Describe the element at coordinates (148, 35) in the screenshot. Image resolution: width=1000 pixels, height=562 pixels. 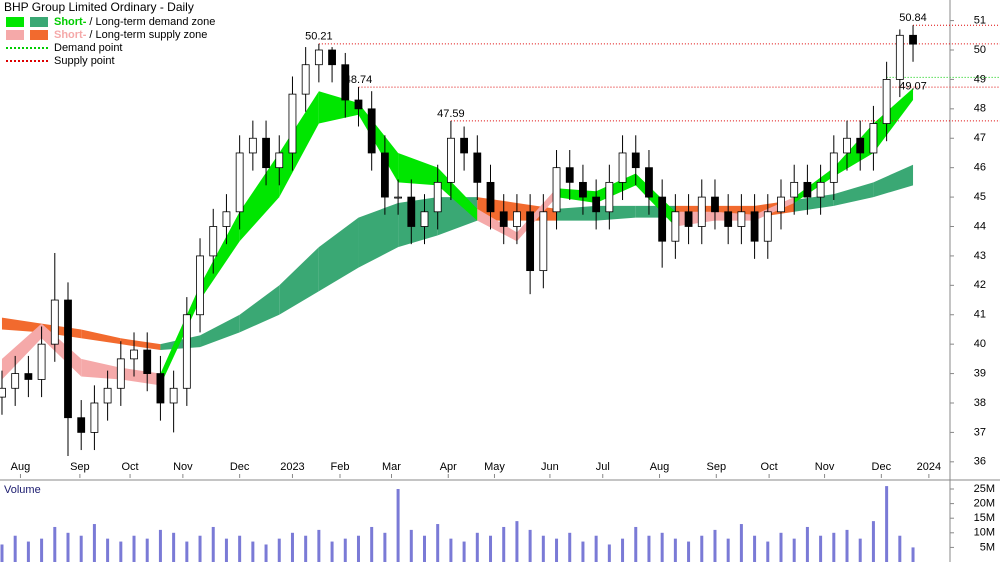
I see `legend-text: / Long-term supply zone` at that location.